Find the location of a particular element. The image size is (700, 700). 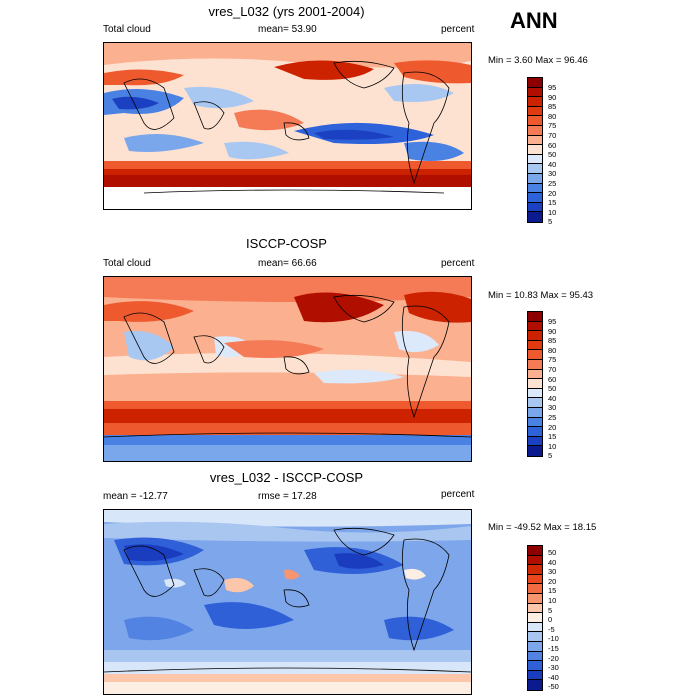

panel1-units: percent is located at coordinates (458, 29).